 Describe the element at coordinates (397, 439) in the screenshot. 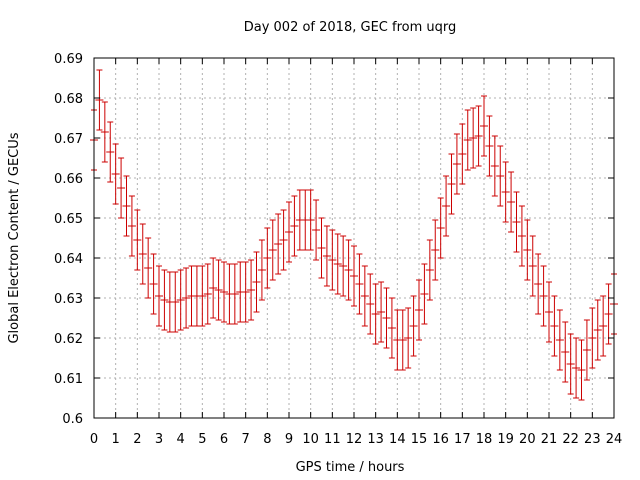

I see `x-tick-label: 14` at that location.